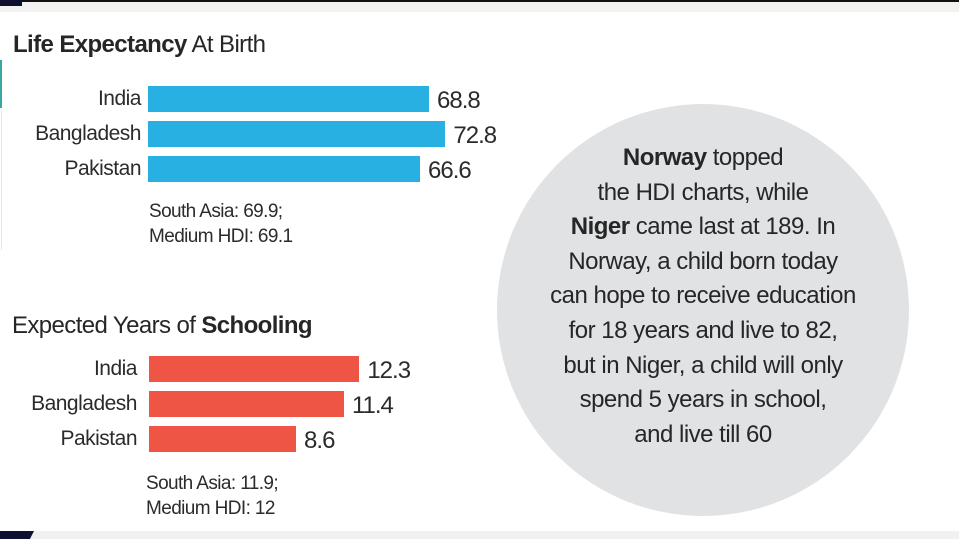  I want to click on schooling-value-label: 11.4, so click(372, 405).